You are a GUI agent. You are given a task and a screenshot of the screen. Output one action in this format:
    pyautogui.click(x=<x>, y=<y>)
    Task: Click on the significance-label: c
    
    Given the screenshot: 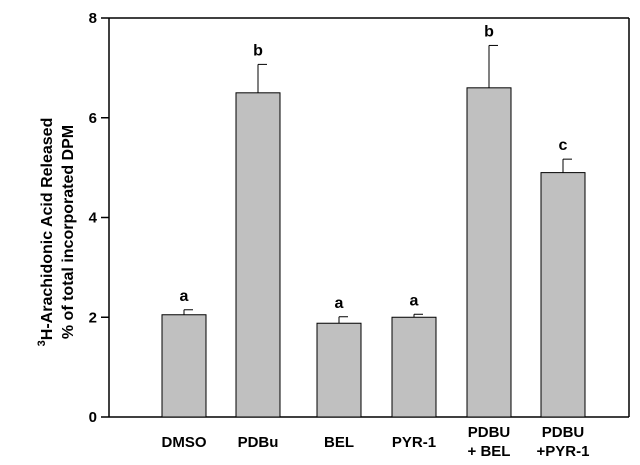 What is the action you would take?
    pyautogui.click(x=563, y=145)
    